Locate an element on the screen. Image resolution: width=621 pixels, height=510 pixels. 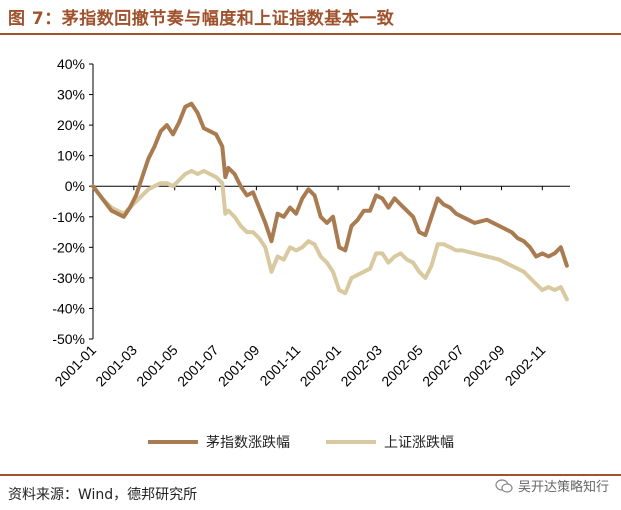
legend-item-series2: 上证涨跌幅 is located at coordinates (390, 442).